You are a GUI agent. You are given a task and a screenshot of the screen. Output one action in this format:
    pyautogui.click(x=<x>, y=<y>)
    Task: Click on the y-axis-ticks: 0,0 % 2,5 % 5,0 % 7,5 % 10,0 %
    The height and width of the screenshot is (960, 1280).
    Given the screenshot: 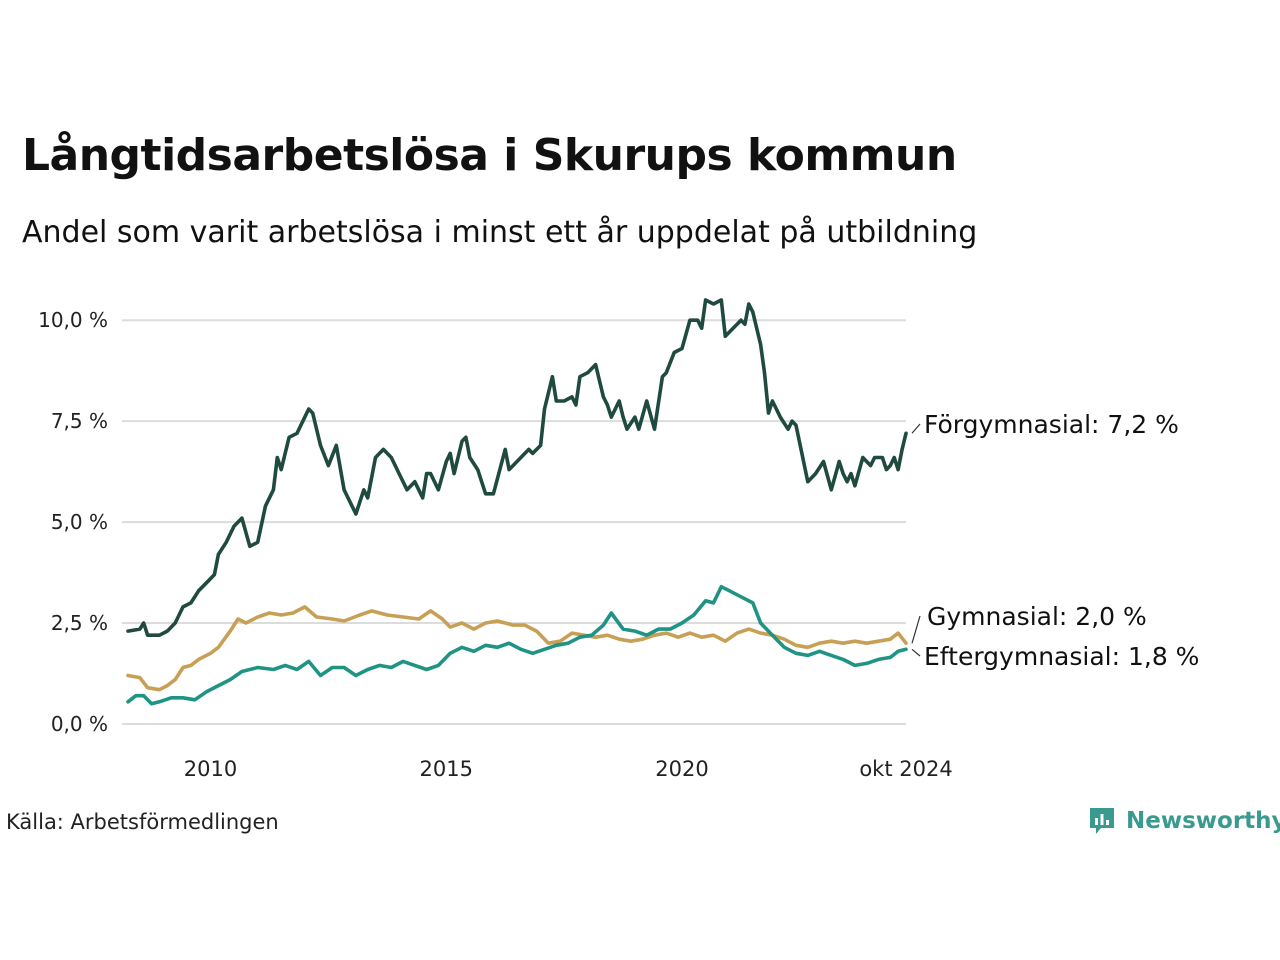 What is the action you would take?
    pyautogui.click(x=73, y=522)
    